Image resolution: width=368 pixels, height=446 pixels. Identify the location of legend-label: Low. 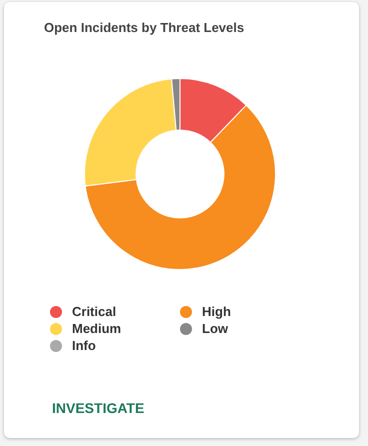
(215, 328).